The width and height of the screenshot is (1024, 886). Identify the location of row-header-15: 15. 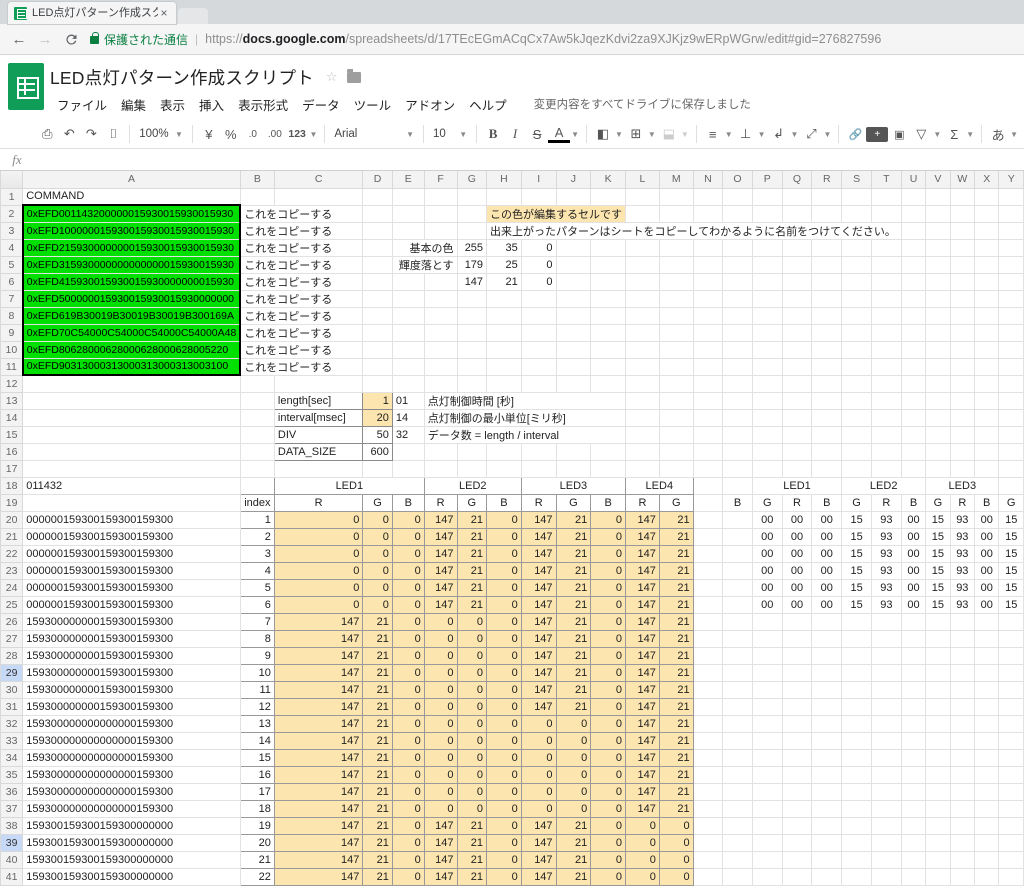
(12, 434).